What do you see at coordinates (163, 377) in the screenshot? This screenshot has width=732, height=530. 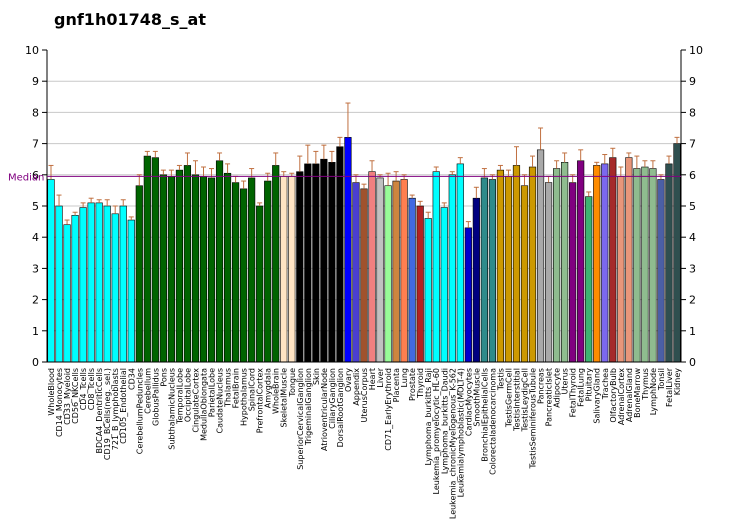 I see `category-label: Pons` at bounding box center [163, 377].